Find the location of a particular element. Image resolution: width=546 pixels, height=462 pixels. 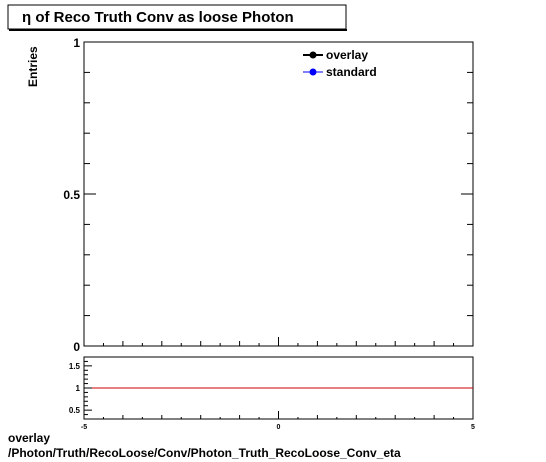

main-tick-labels: 00.51 is located at coordinates (71, 195).